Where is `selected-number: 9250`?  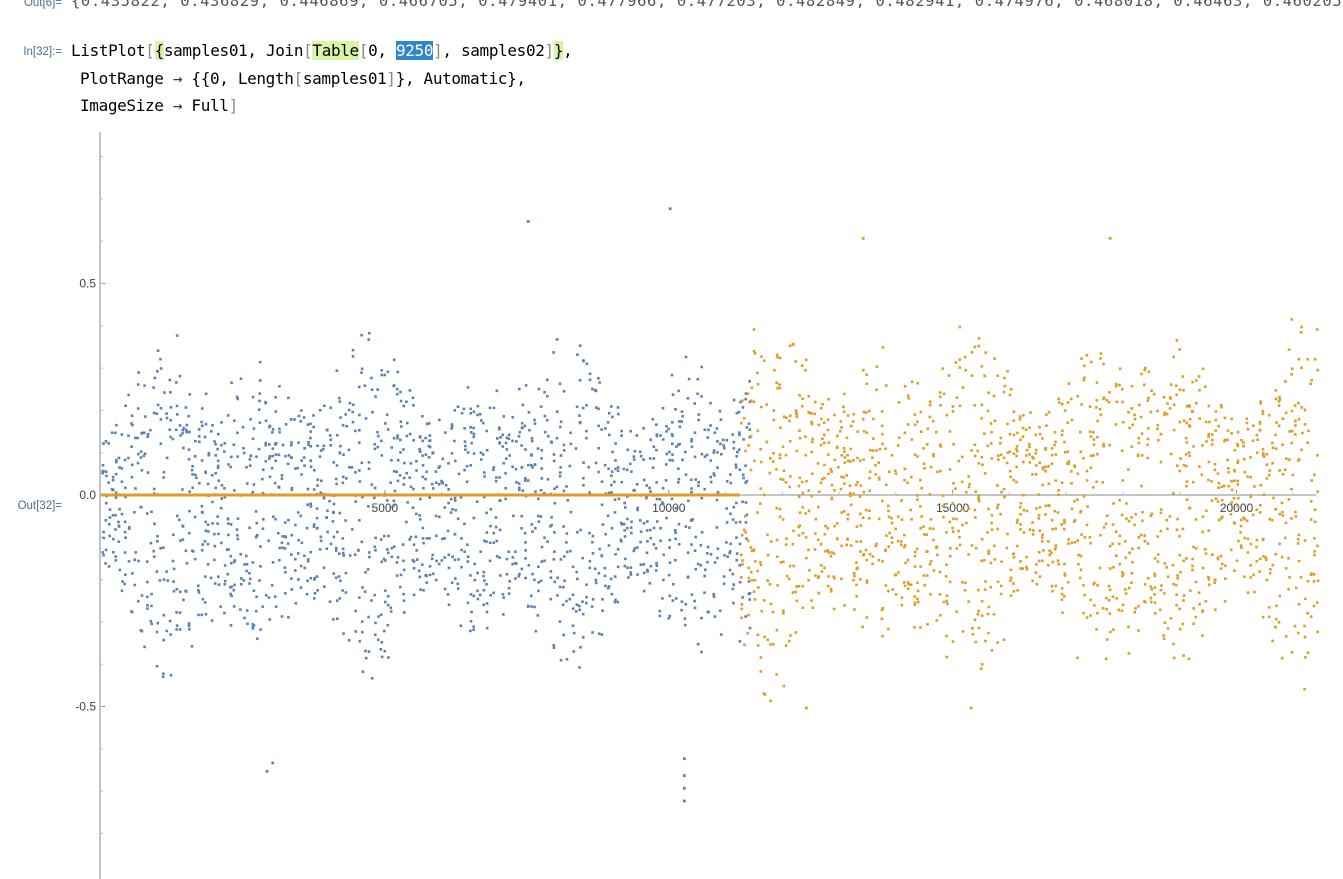 selected-number: 9250 is located at coordinates (414, 50).